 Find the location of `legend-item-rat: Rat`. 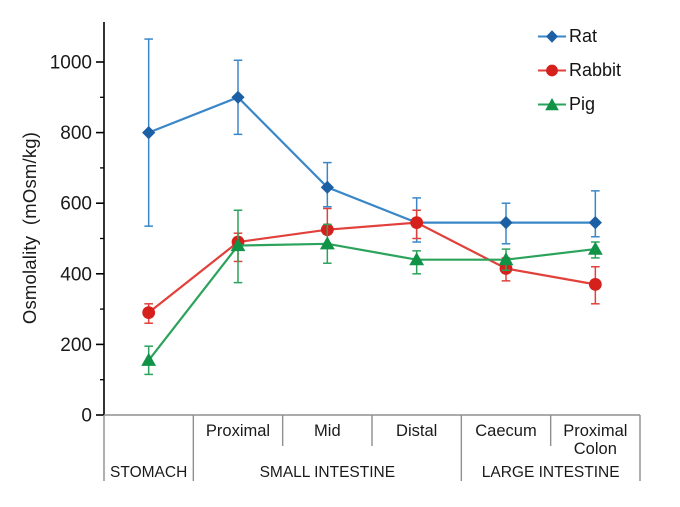

legend-item-rat: Rat is located at coordinates (579, 36).